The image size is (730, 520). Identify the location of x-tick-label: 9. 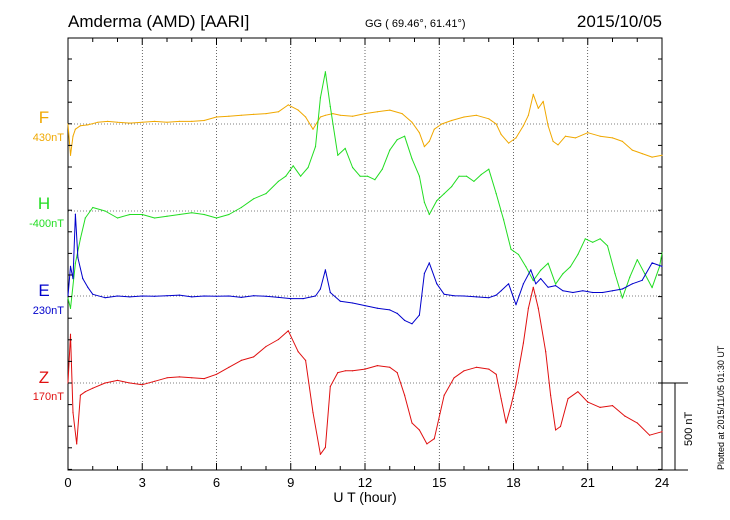
(290, 482).